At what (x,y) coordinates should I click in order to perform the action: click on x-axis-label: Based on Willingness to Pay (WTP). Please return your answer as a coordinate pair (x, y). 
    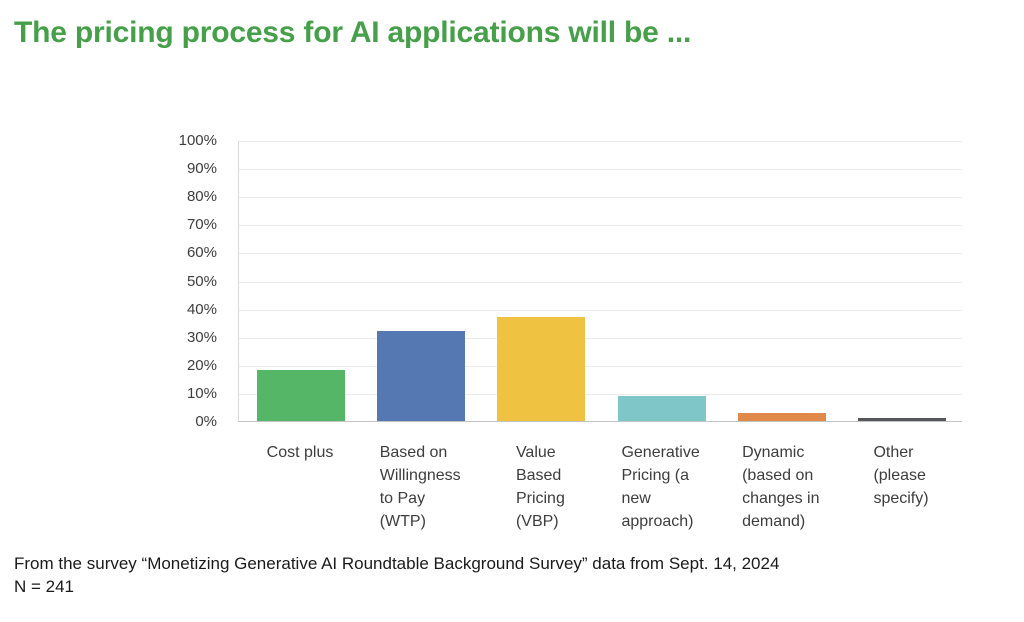
    Looking at the image, I should click on (420, 487).